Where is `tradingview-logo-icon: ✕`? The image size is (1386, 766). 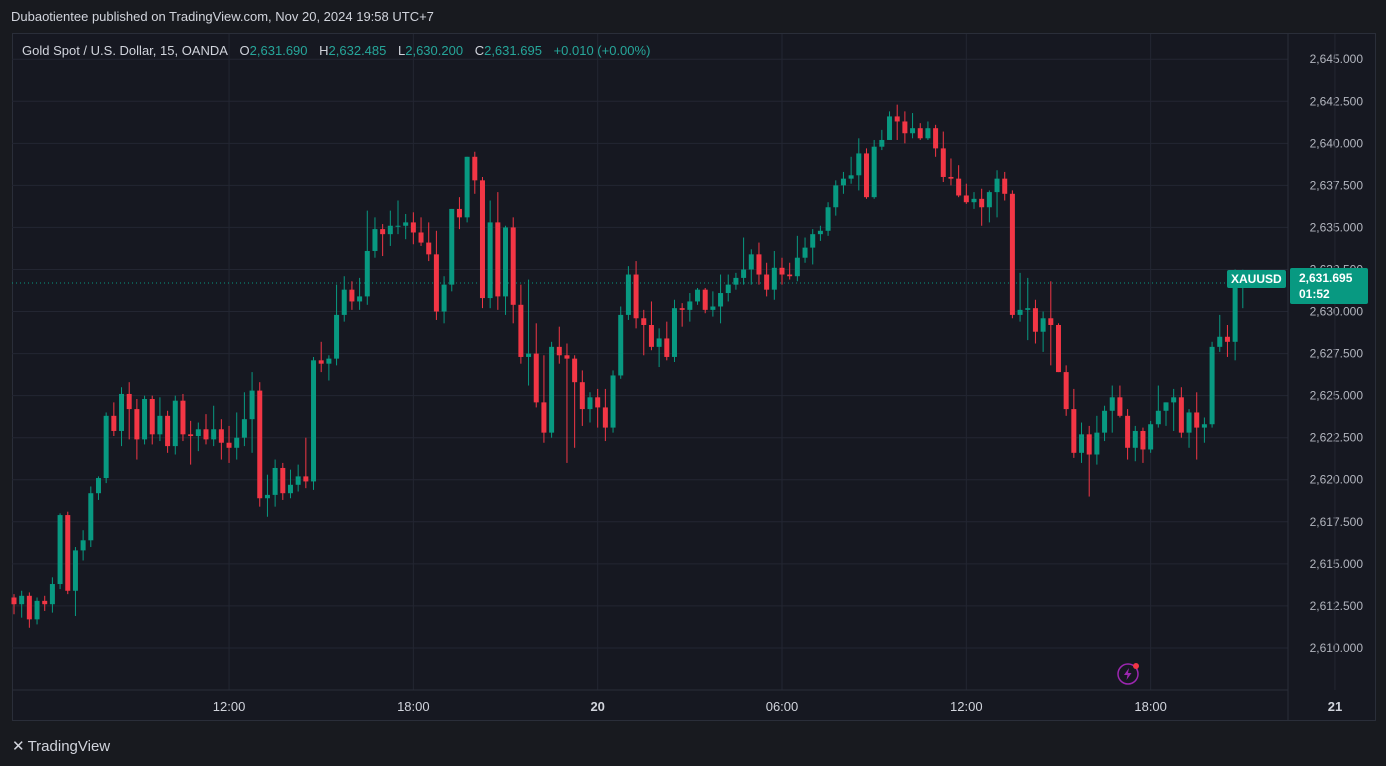 tradingview-logo-icon: ✕ is located at coordinates (18, 746).